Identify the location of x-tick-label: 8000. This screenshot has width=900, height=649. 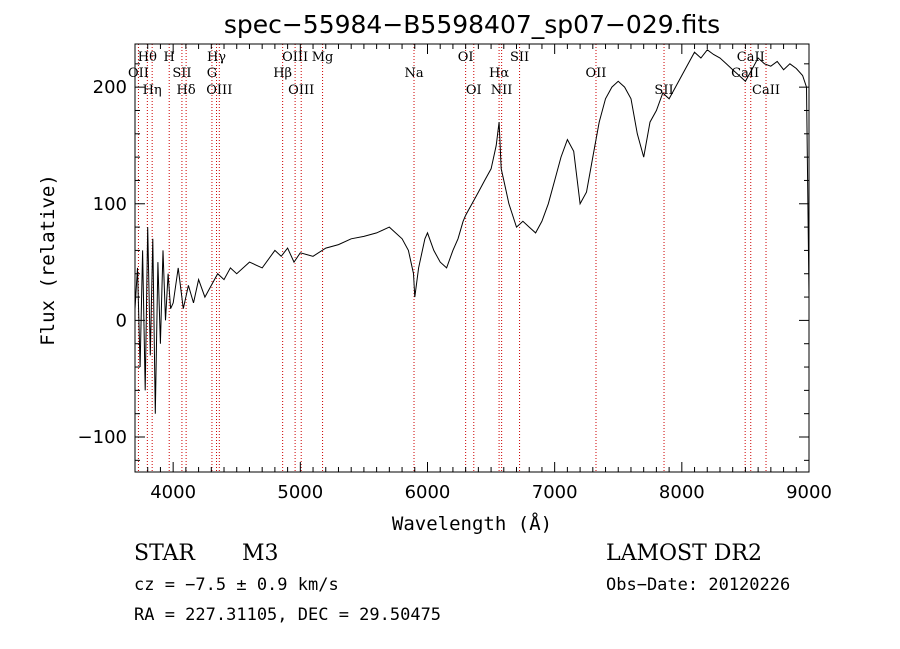
(682, 492).